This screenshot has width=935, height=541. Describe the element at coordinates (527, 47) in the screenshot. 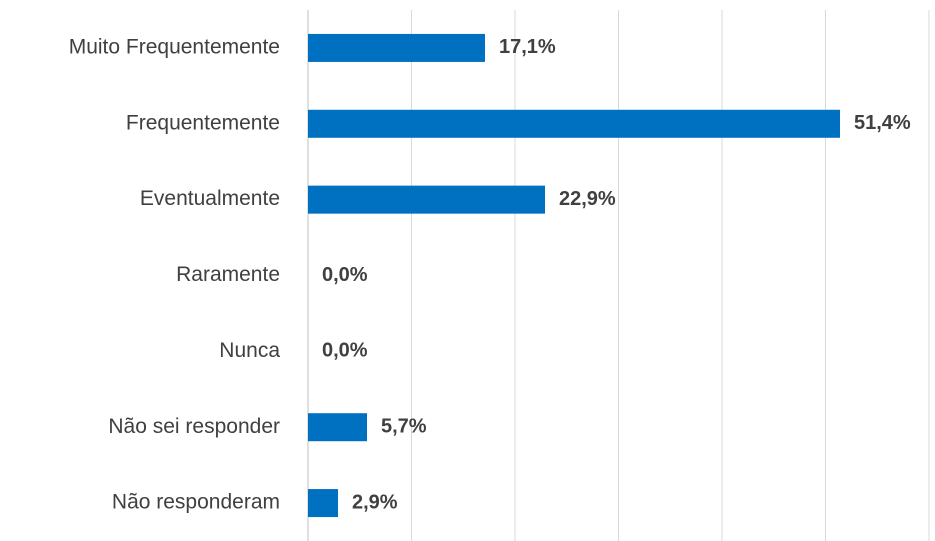

I see `value-label: 17,1%` at that location.